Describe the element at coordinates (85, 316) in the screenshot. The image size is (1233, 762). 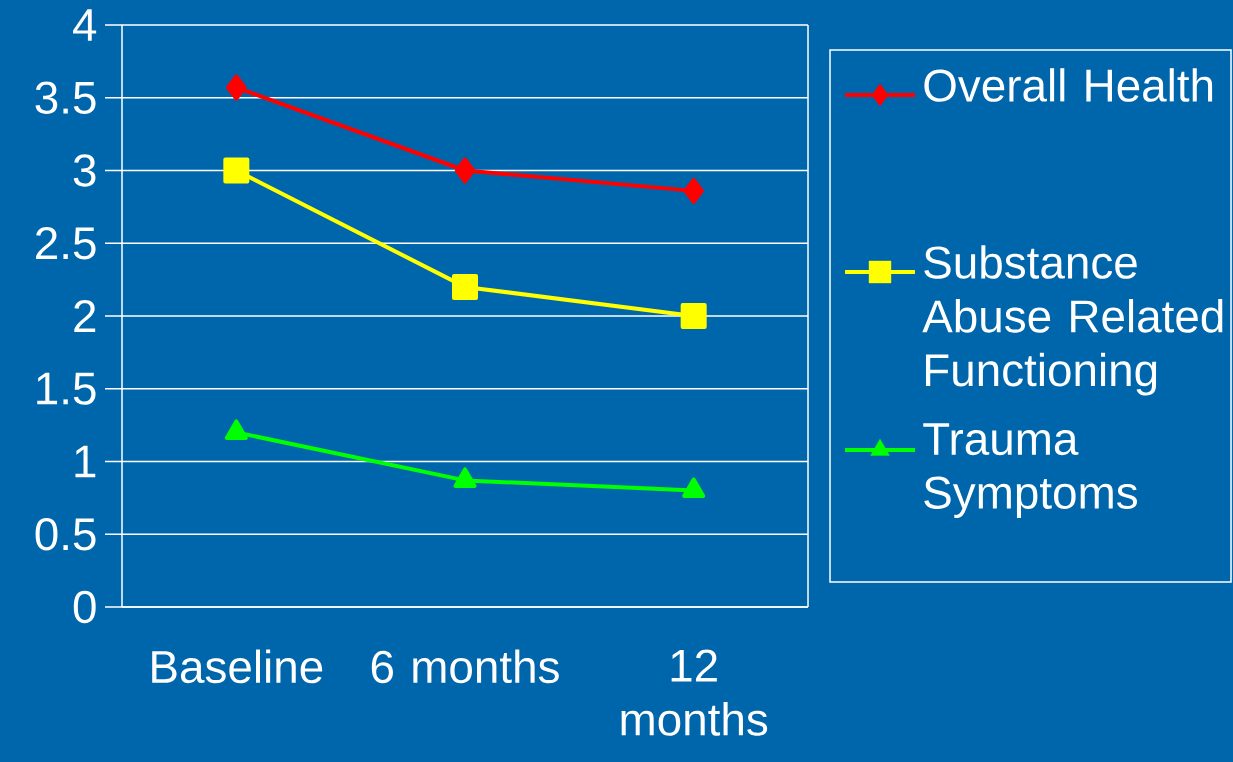
I see `y-tick-label: 2` at that location.